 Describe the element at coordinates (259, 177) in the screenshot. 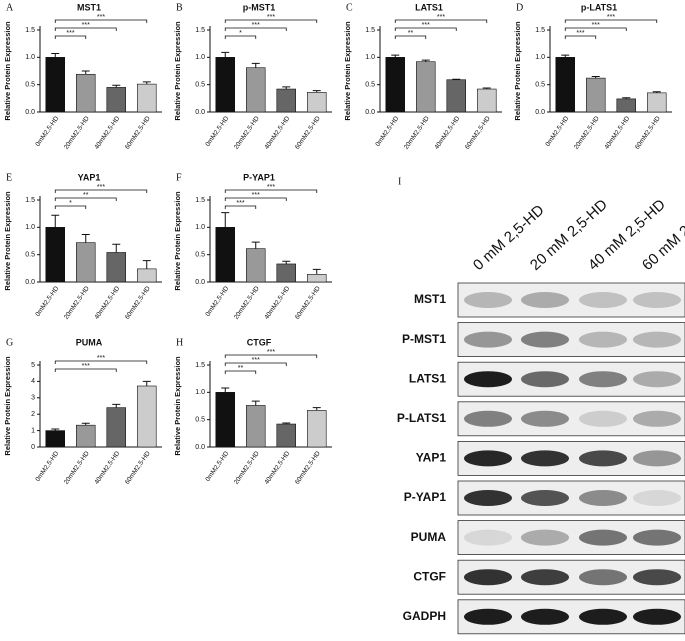

I see `chart-title: P-YAP1` at that location.